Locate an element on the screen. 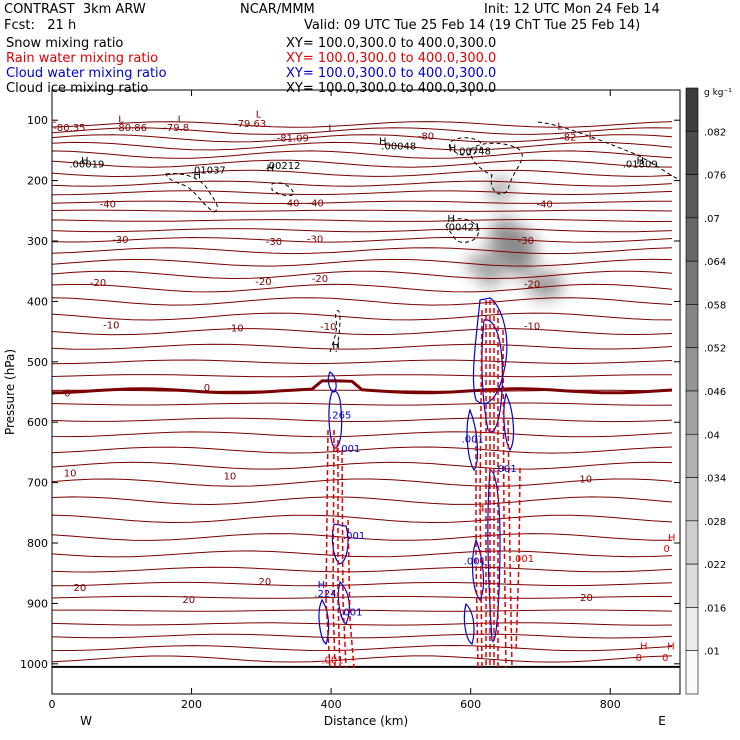 The image size is (740, 740). contour-label: -80.86 is located at coordinates (131, 128).